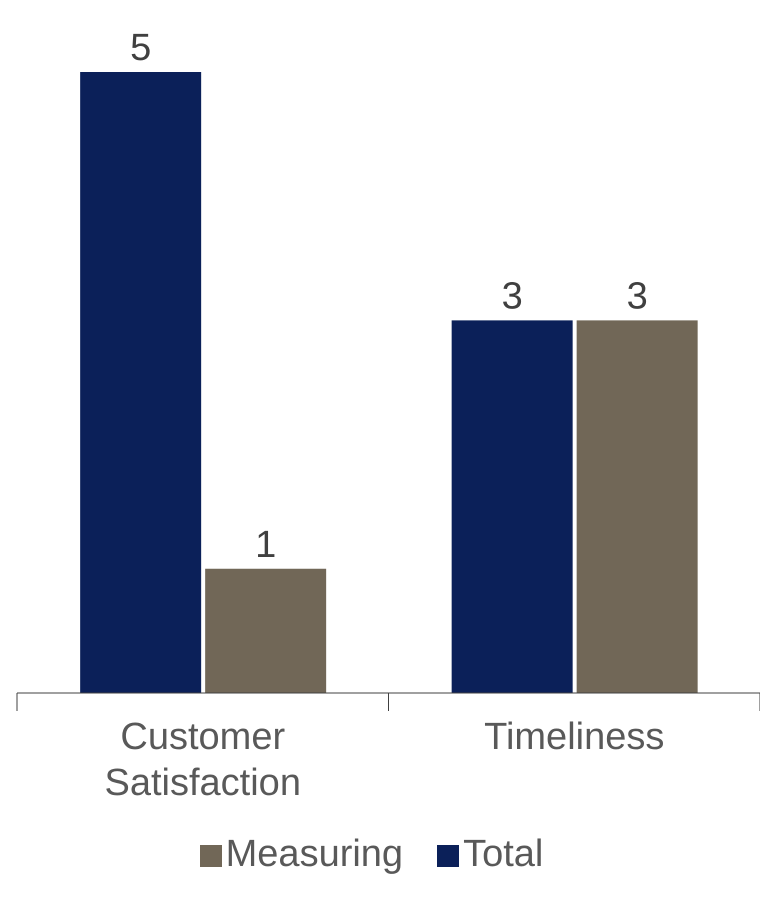  I want to click on data-label: 5, so click(141, 48).